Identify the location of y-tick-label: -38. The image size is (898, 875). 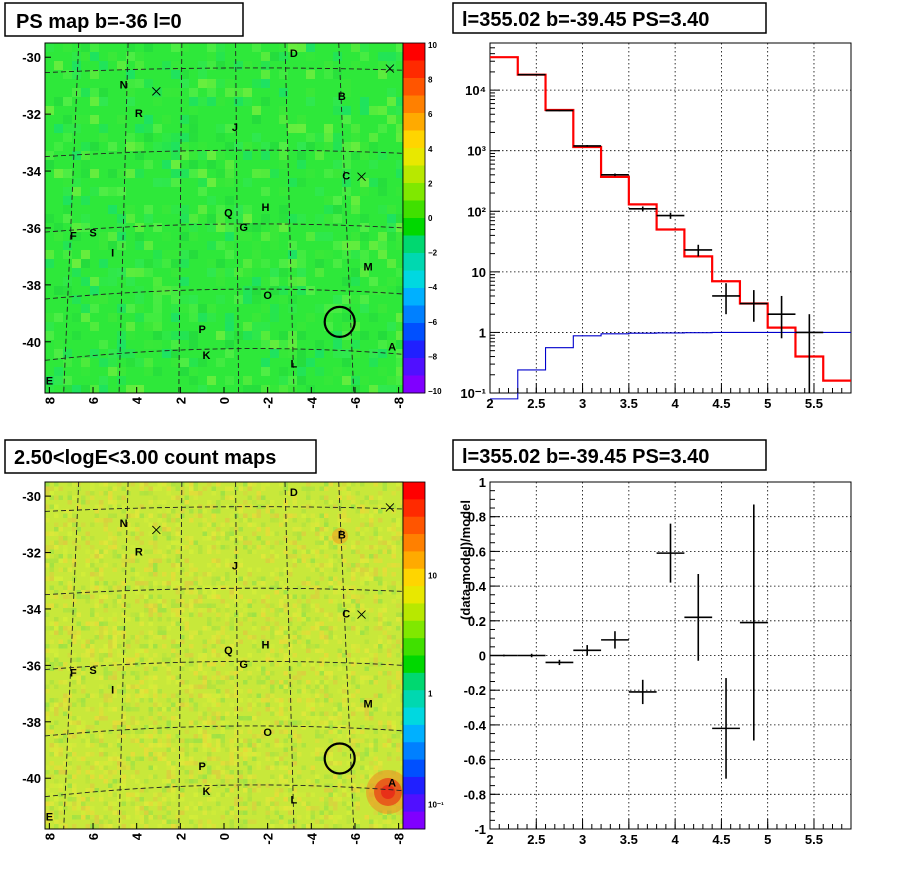
(31, 722).